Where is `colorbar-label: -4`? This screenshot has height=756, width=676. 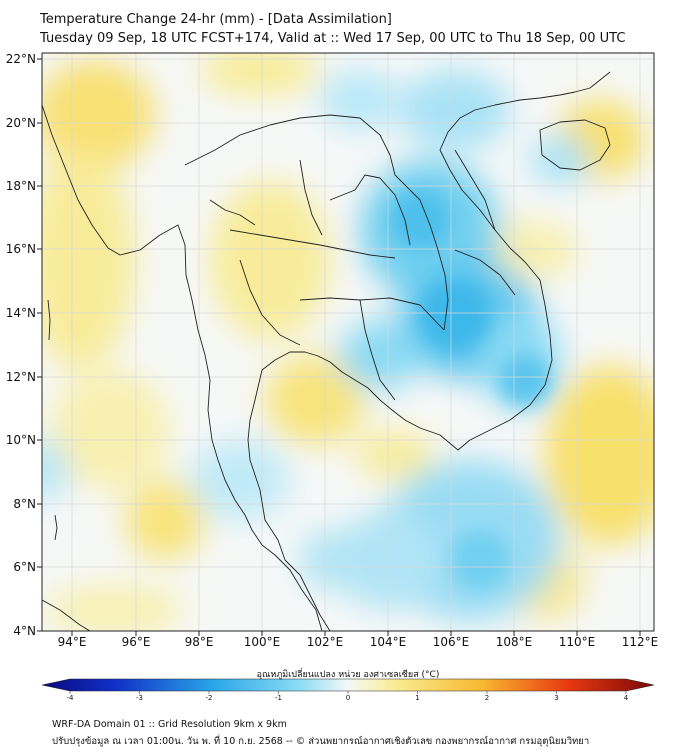
colorbar-label: -4 is located at coordinates (71, 697).